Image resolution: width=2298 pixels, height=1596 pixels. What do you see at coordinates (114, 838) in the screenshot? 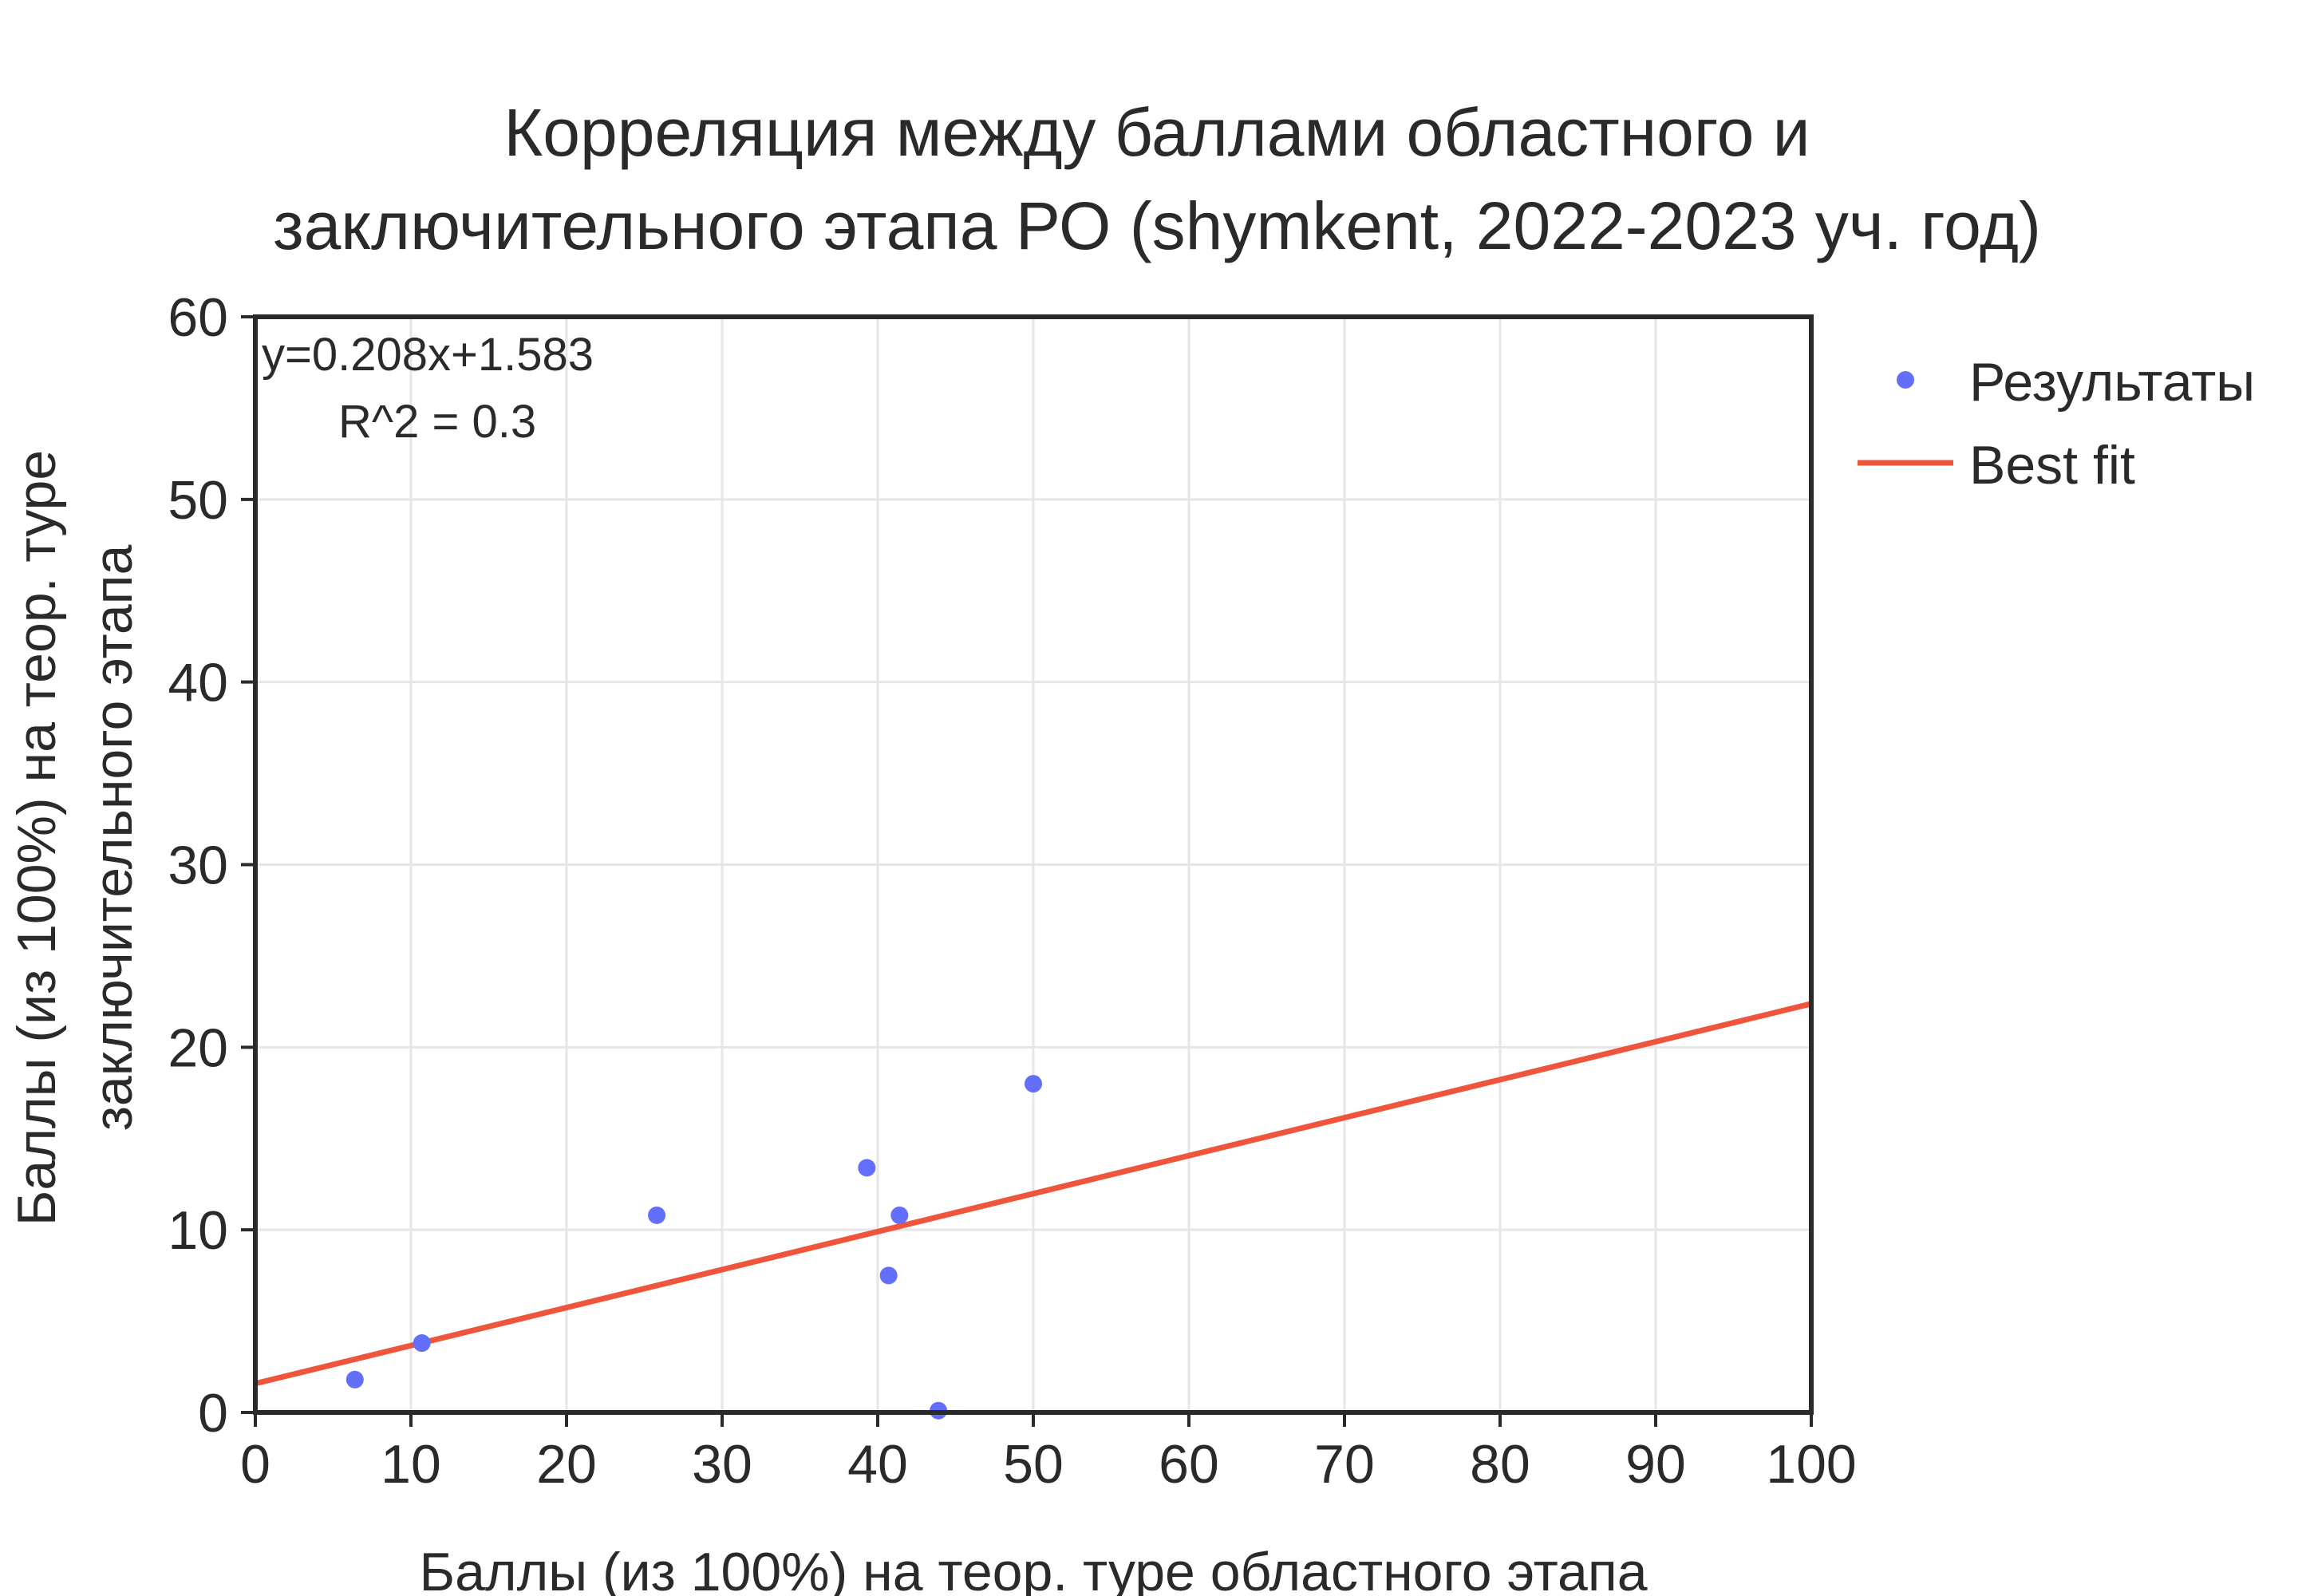
I see `y-axis-title-line-2: заключительного этапа` at bounding box center [114, 838].